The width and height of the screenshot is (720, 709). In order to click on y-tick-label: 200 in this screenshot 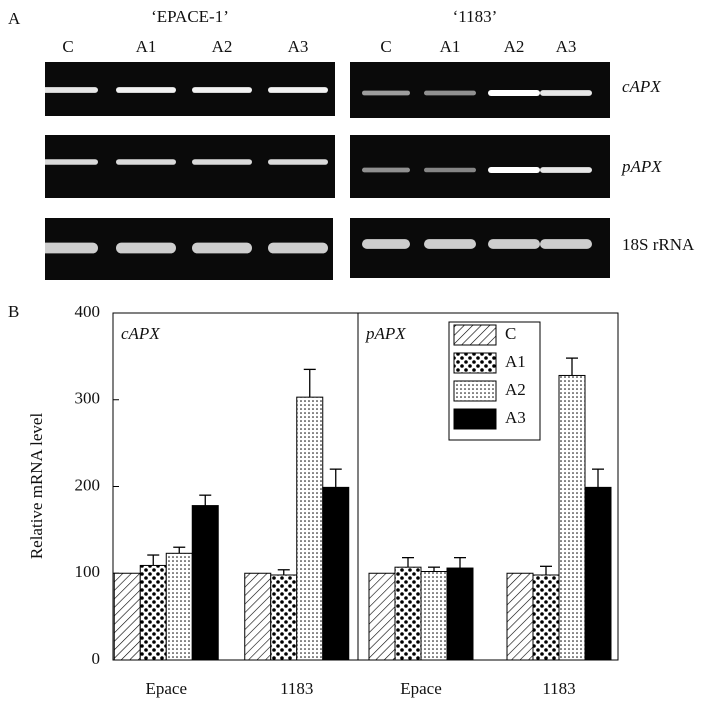, I will do `click(88, 484)`.